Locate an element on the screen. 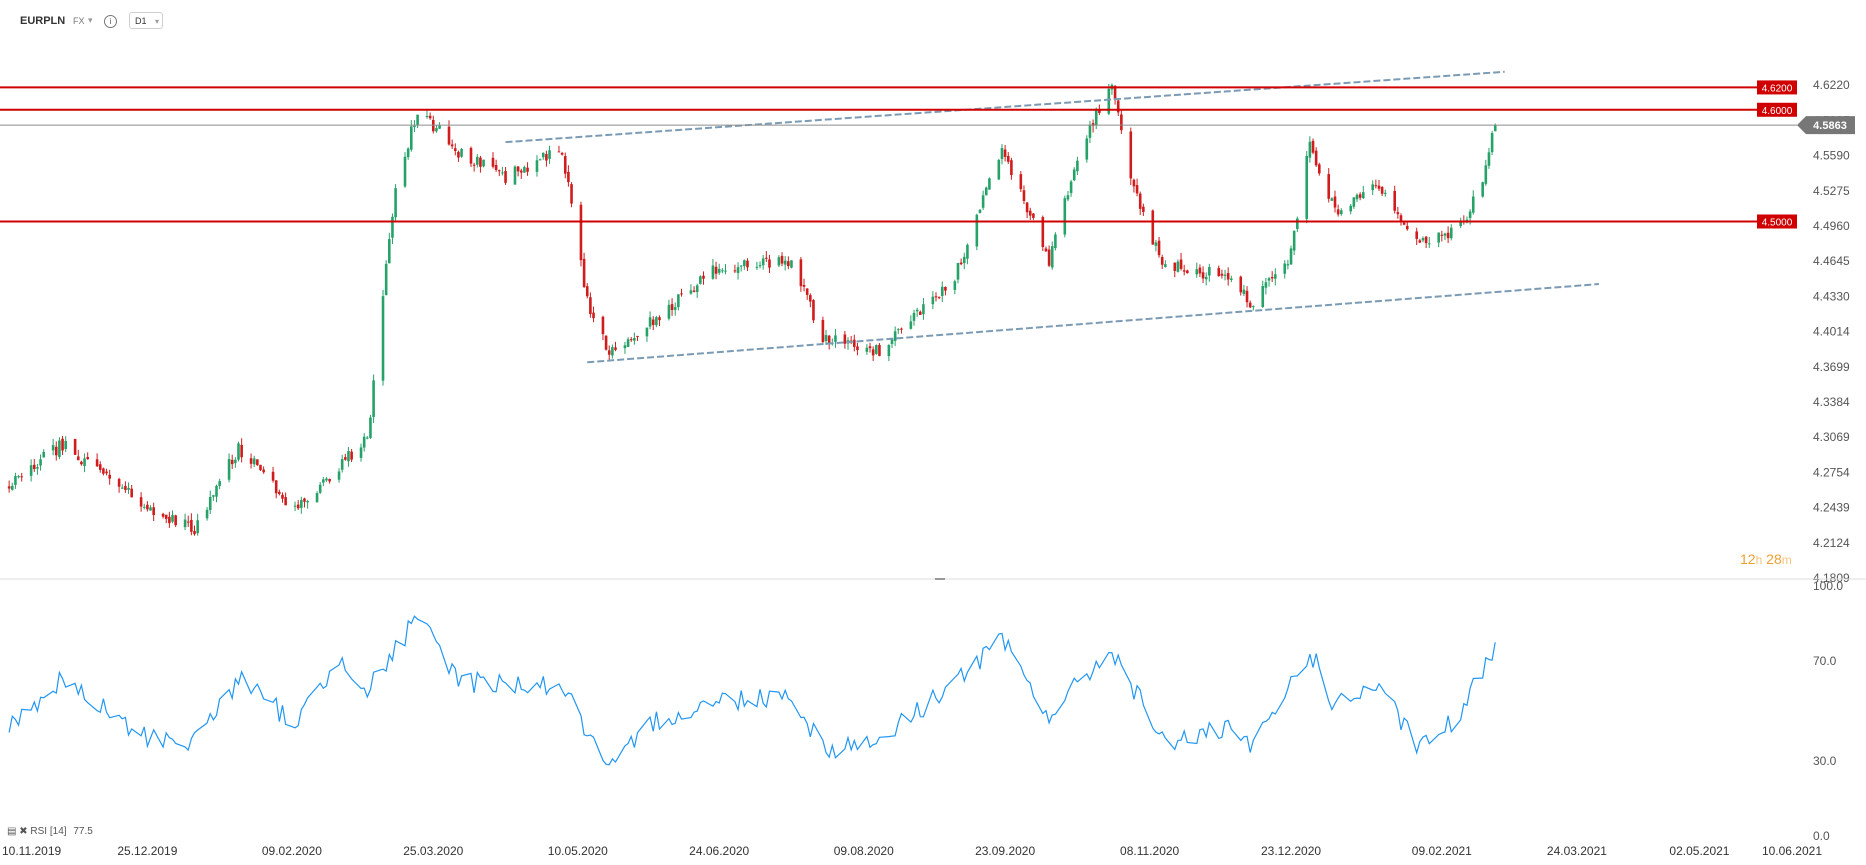 The height and width of the screenshot is (865, 1866). date-tick-label: 09.08.2020 is located at coordinates (864, 851).